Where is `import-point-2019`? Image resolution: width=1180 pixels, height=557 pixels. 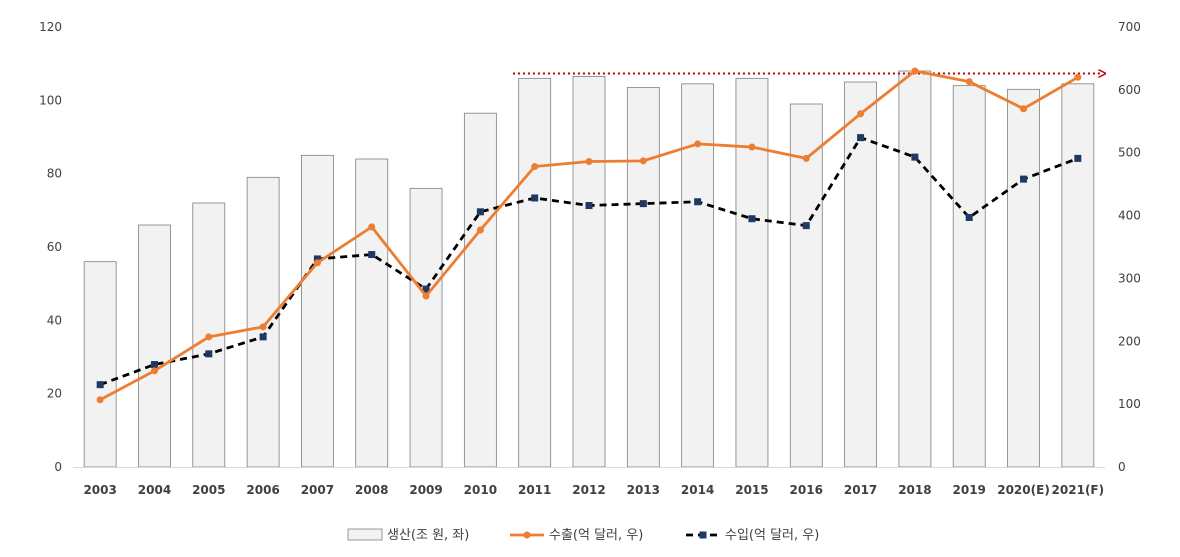
import-point-2019 is located at coordinates (969, 217).